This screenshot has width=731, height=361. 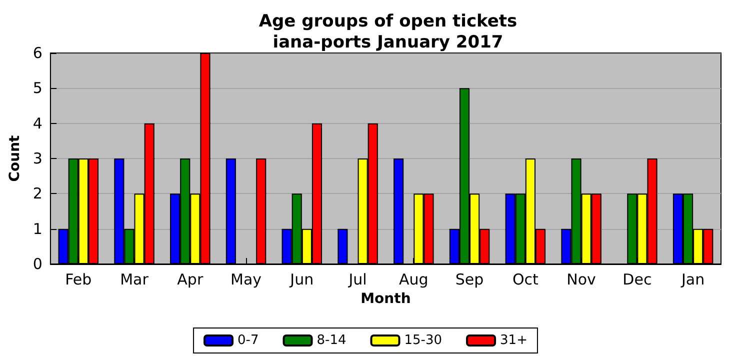 I want to click on x-tick-label: Oct, so click(x=525, y=279).